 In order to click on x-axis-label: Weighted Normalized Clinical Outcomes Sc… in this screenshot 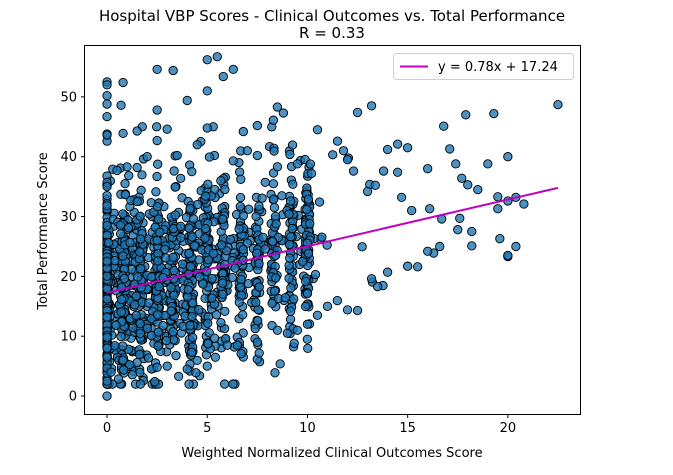, I will do `click(331, 453)`.